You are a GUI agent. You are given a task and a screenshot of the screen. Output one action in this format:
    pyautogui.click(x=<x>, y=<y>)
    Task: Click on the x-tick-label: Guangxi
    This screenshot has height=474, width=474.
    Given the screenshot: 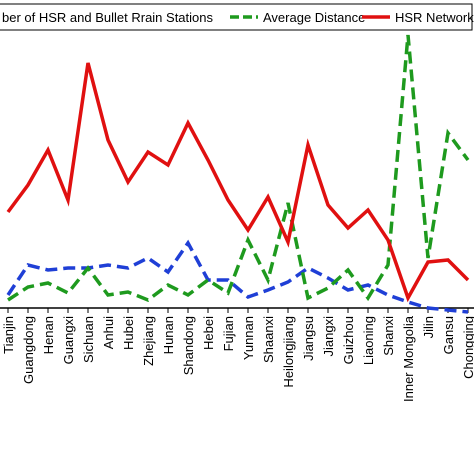 What is the action you would take?
    pyautogui.click(x=68, y=340)
    